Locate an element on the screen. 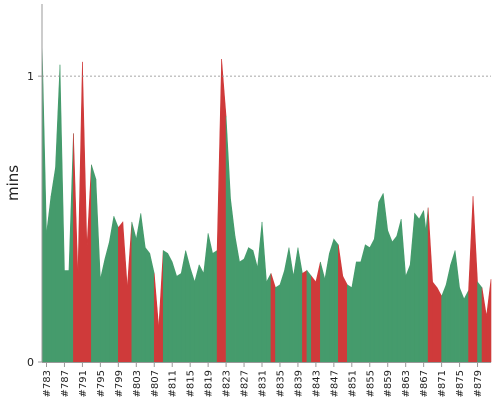 This screenshot has height=400, width=500. x-tick-label: #815 is located at coordinates (191, 383).